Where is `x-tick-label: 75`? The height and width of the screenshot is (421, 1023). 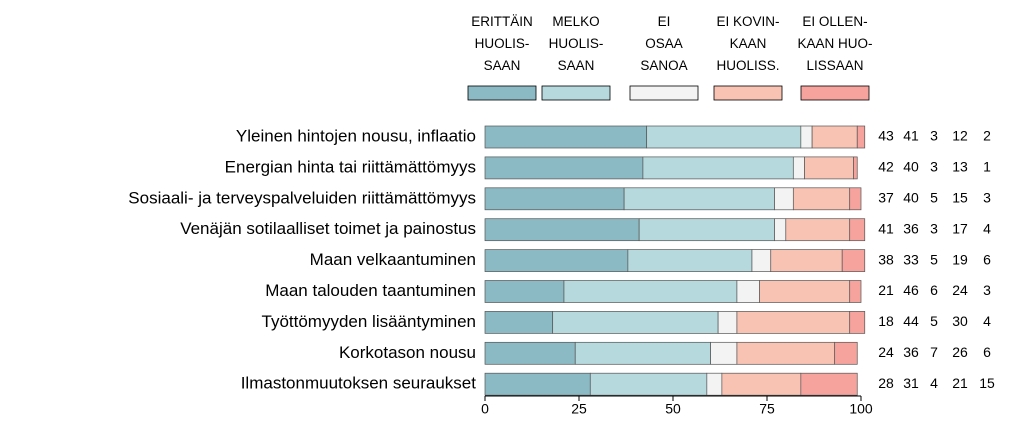 x-tick-label: 75 is located at coordinates (767, 409).